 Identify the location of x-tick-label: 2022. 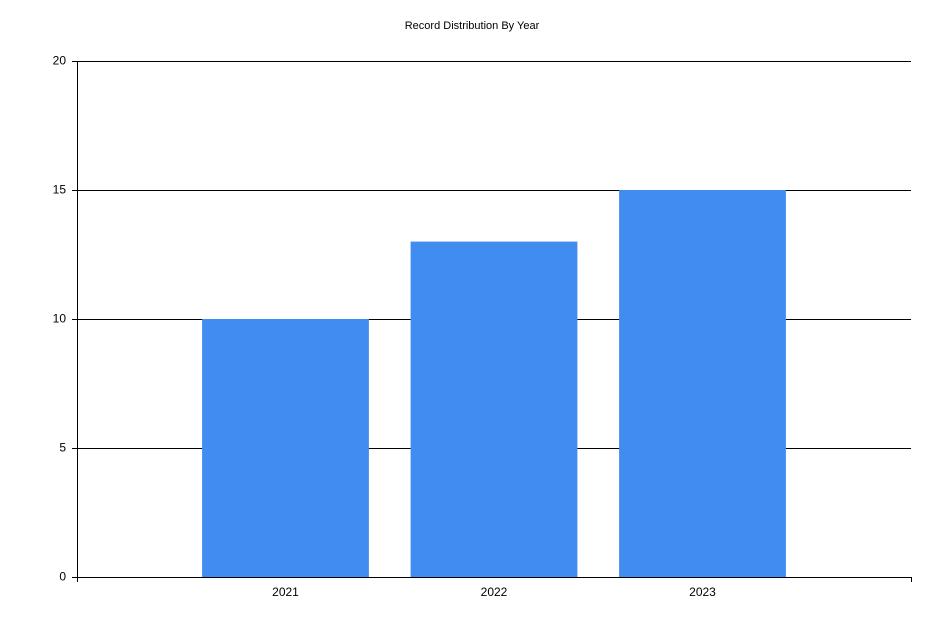
(494, 592).